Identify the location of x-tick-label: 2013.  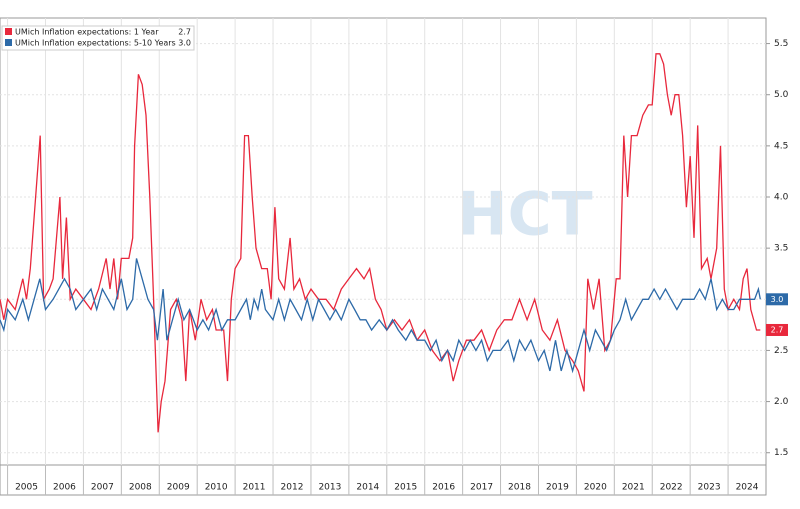
(329, 488).